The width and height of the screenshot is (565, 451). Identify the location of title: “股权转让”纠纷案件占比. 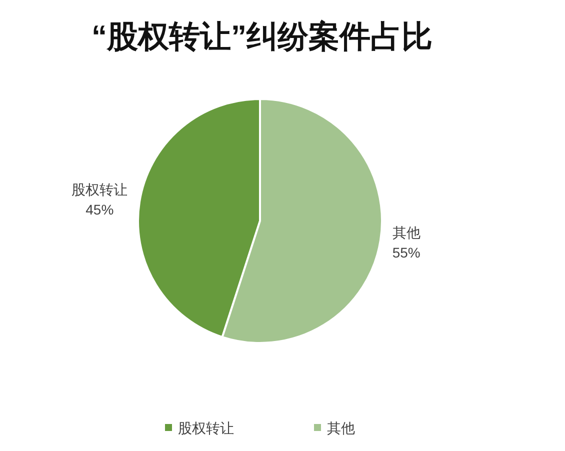
(262, 36).